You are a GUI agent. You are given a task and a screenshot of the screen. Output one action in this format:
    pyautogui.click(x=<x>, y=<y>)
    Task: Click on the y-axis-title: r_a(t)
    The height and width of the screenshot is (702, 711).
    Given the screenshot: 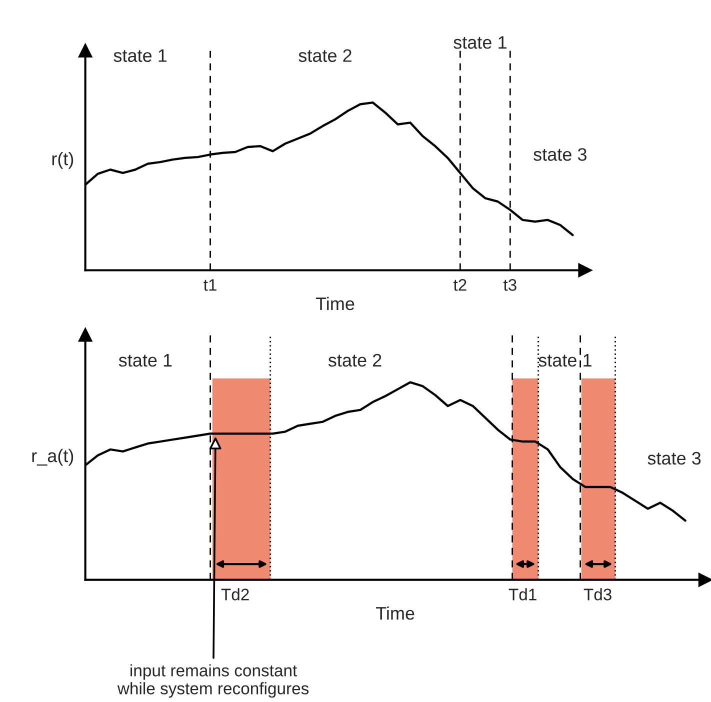 What is the action you would take?
    pyautogui.click(x=53, y=457)
    